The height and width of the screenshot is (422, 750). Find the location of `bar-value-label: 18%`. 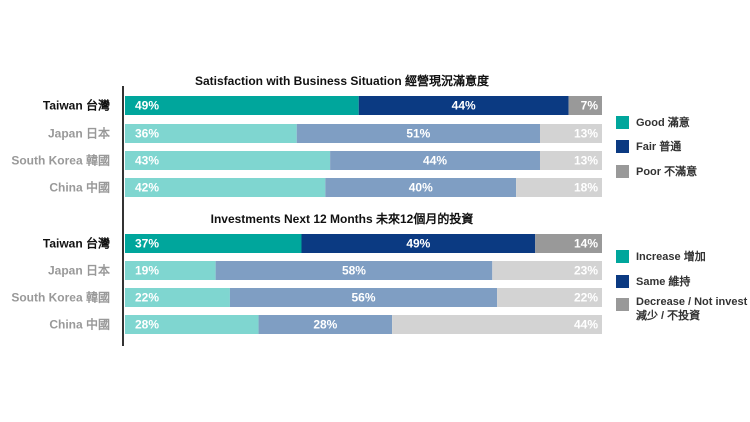

bar-value-label: 18% is located at coordinates (586, 188).